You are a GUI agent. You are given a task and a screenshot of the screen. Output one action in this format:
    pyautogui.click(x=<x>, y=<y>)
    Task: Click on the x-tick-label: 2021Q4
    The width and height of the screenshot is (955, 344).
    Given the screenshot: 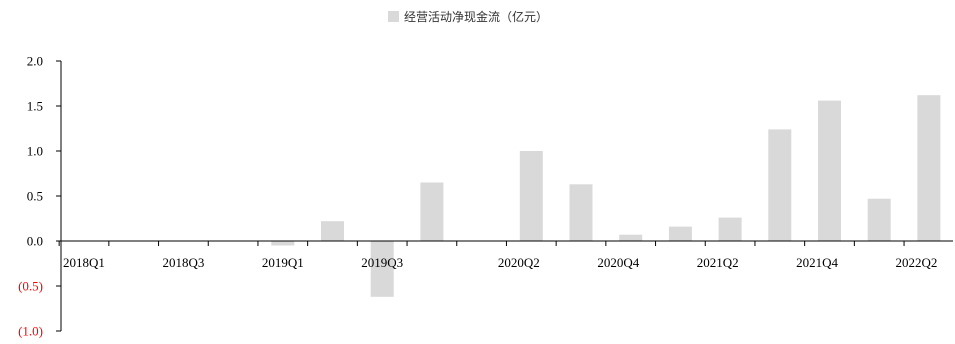 What is the action you would take?
    pyautogui.click(x=817, y=262)
    